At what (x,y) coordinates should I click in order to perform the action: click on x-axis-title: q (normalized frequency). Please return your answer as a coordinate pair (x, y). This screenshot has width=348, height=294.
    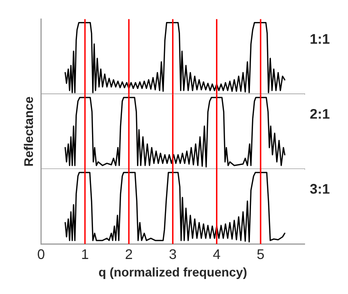
    Looking at the image, I should click on (172, 273).